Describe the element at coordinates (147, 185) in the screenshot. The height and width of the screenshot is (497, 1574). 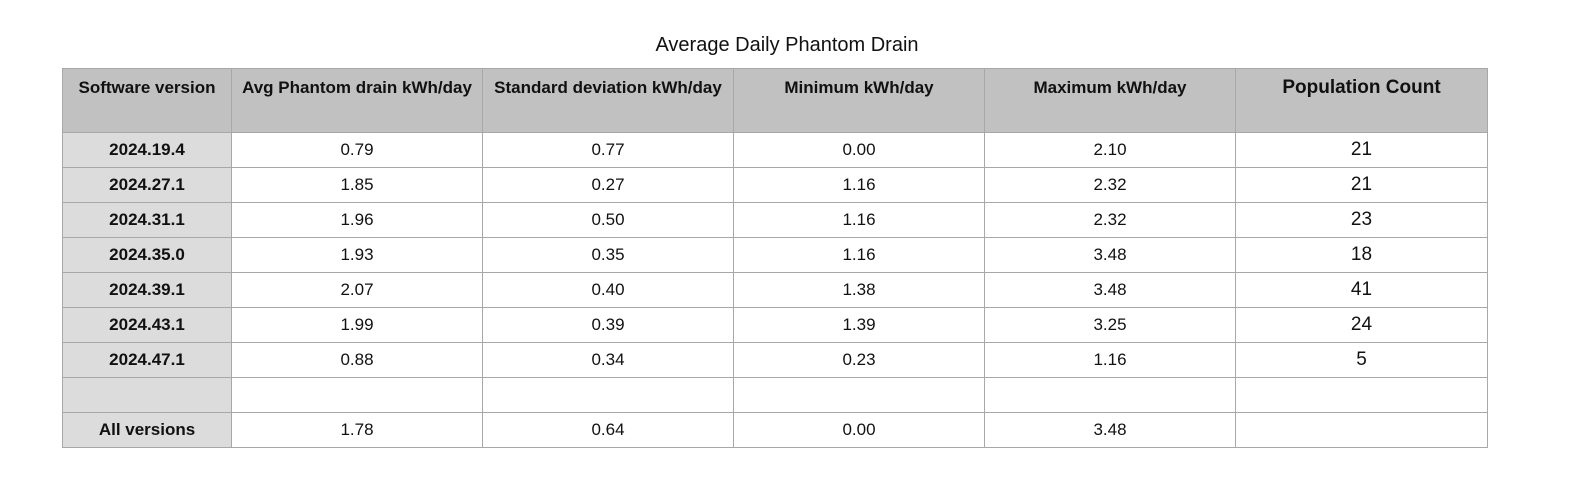
I see `version-cell: 2024.27.1` at that location.